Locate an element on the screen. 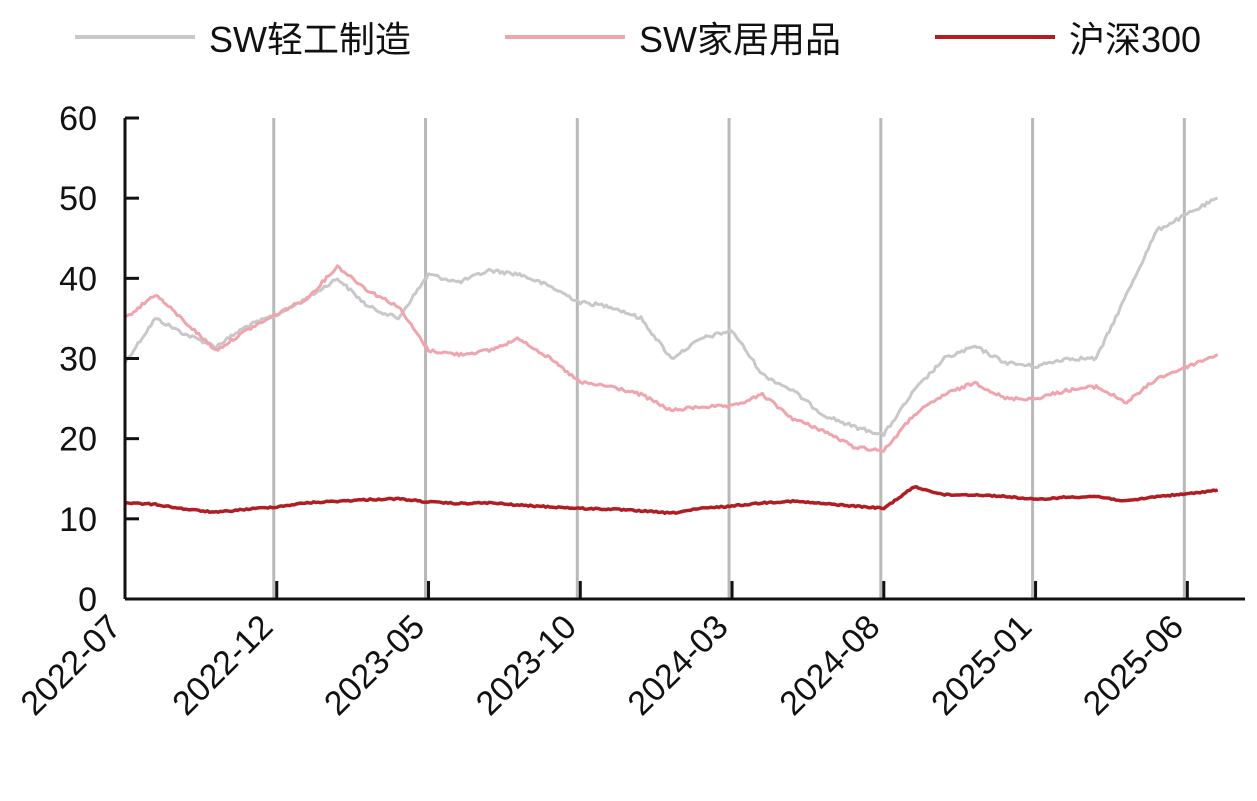  x-tick-label-2023-05: 2023-05 is located at coordinates (374, 665).